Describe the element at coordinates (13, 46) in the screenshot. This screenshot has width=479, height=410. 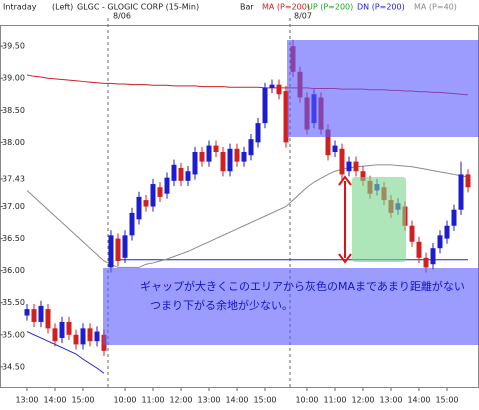
I see `y-tick-label: 39.50` at that location.